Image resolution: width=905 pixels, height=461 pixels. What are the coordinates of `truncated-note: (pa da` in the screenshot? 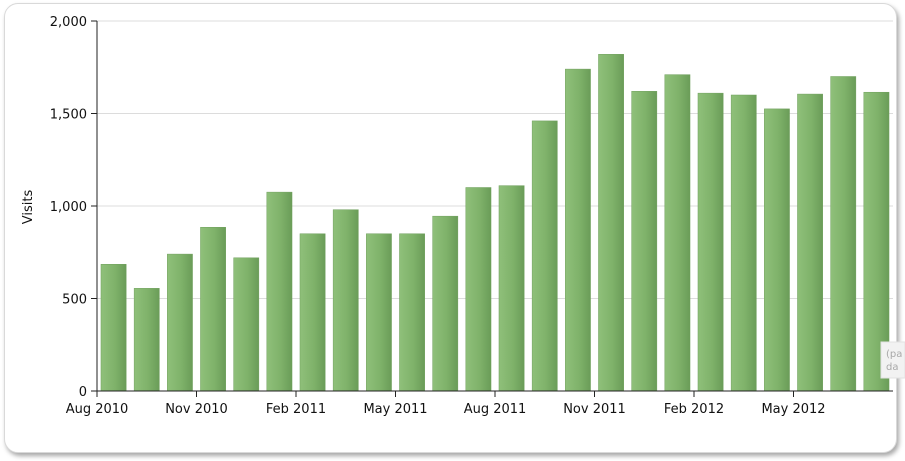 It's located at (892, 360).